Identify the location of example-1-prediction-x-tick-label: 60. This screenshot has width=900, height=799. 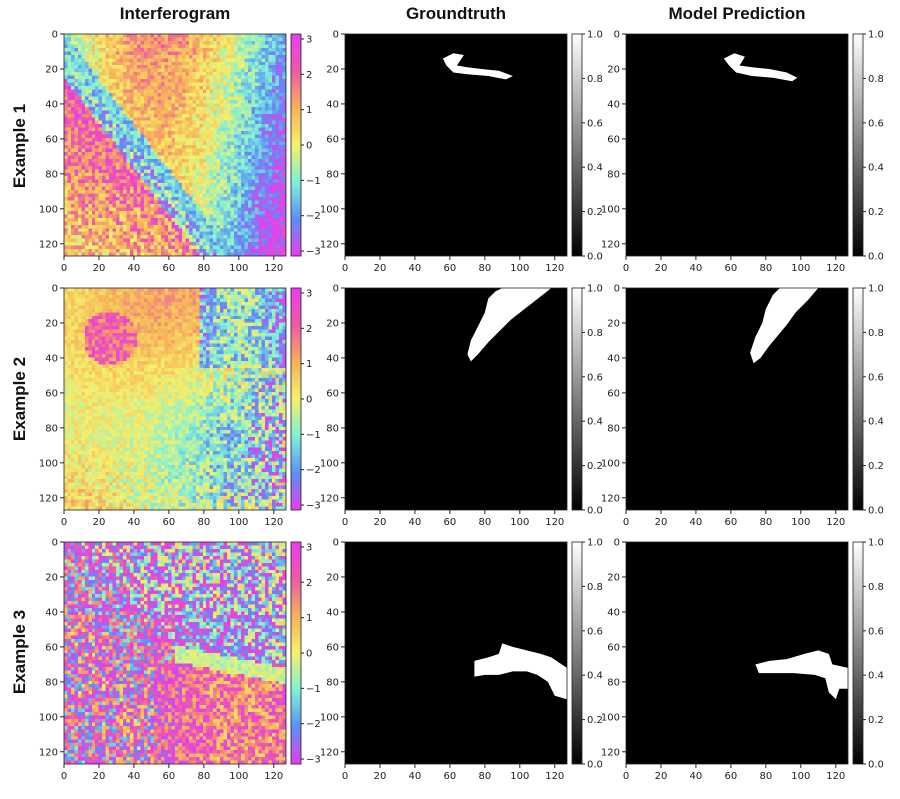
(731, 268).